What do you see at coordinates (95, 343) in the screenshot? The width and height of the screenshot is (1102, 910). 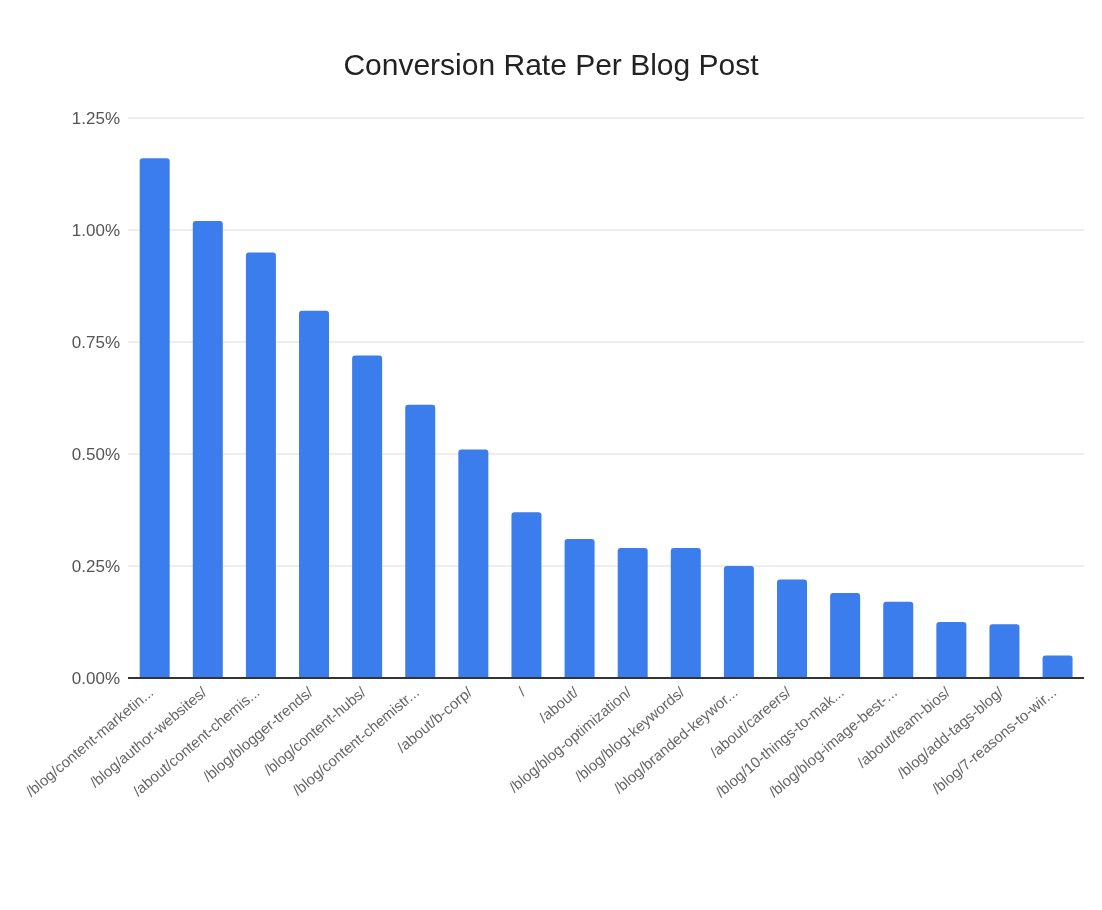 I see `y-tick-label: 0.75%` at bounding box center [95, 343].